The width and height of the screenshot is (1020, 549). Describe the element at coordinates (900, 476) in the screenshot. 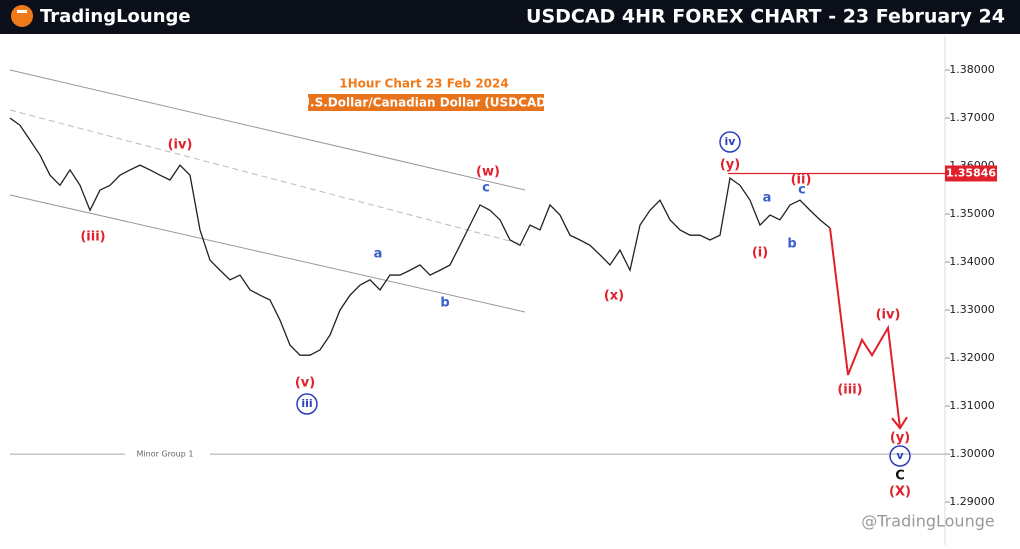

I see `wave-label: C` at that location.